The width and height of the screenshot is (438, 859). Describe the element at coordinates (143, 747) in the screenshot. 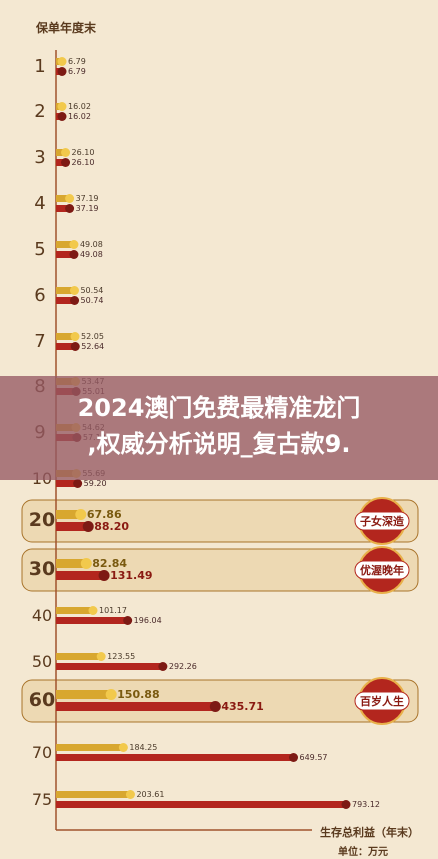

I see `bar-gold-label: 184.25` at that location.